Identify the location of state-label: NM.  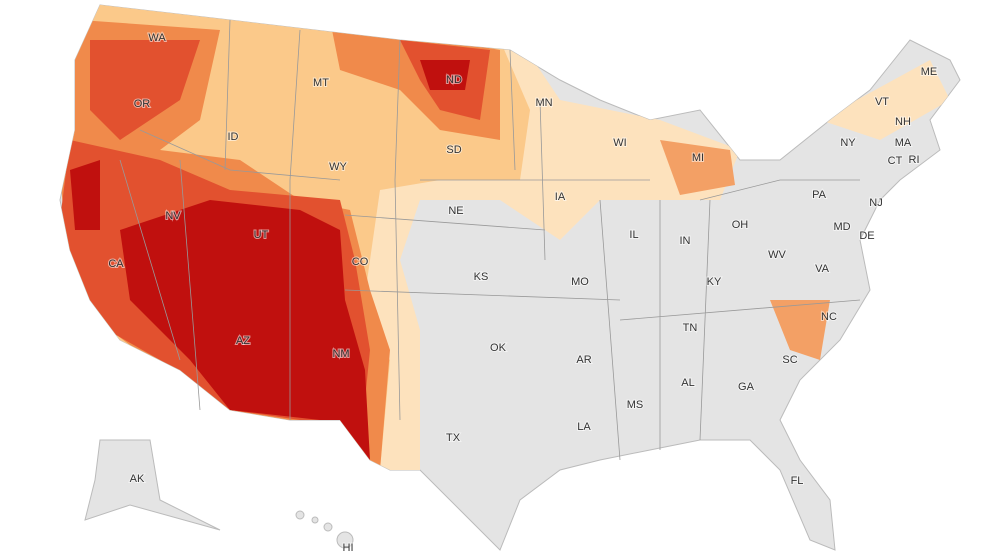
(340, 354).